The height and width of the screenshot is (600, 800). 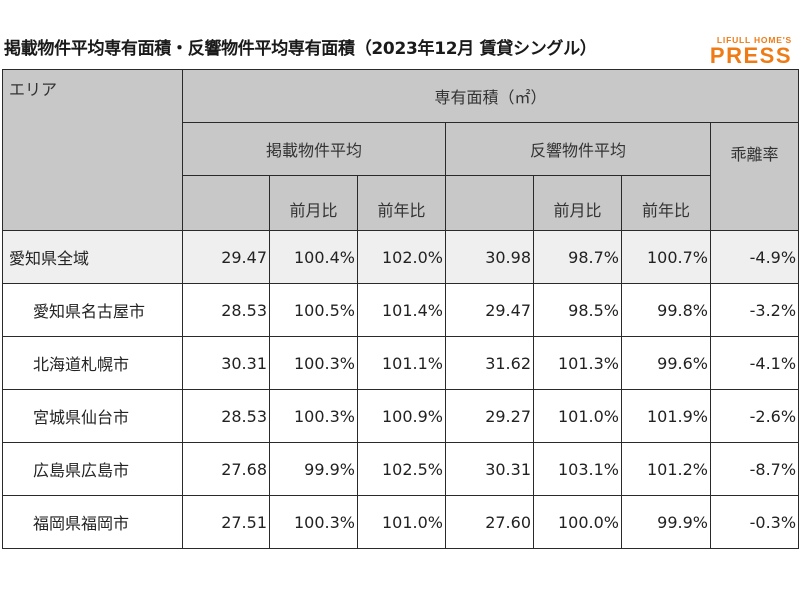 What do you see at coordinates (489, 257) in the screenshot?
I see `cell-response-avg: 30.98` at bounding box center [489, 257].